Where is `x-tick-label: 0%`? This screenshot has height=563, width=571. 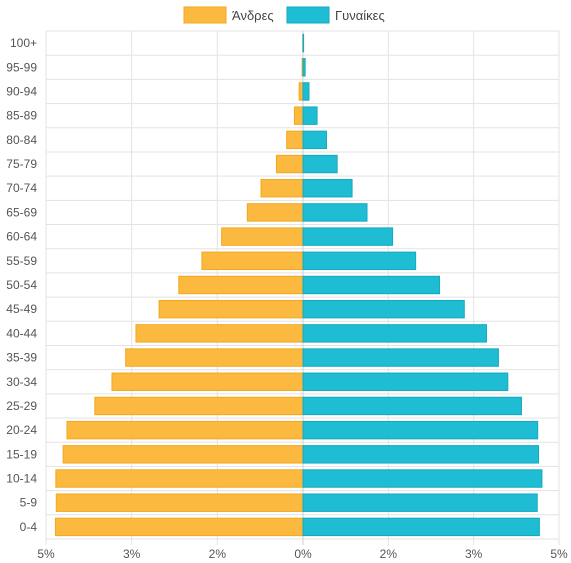
x-tick-label: 0% is located at coordinates (303, 554).